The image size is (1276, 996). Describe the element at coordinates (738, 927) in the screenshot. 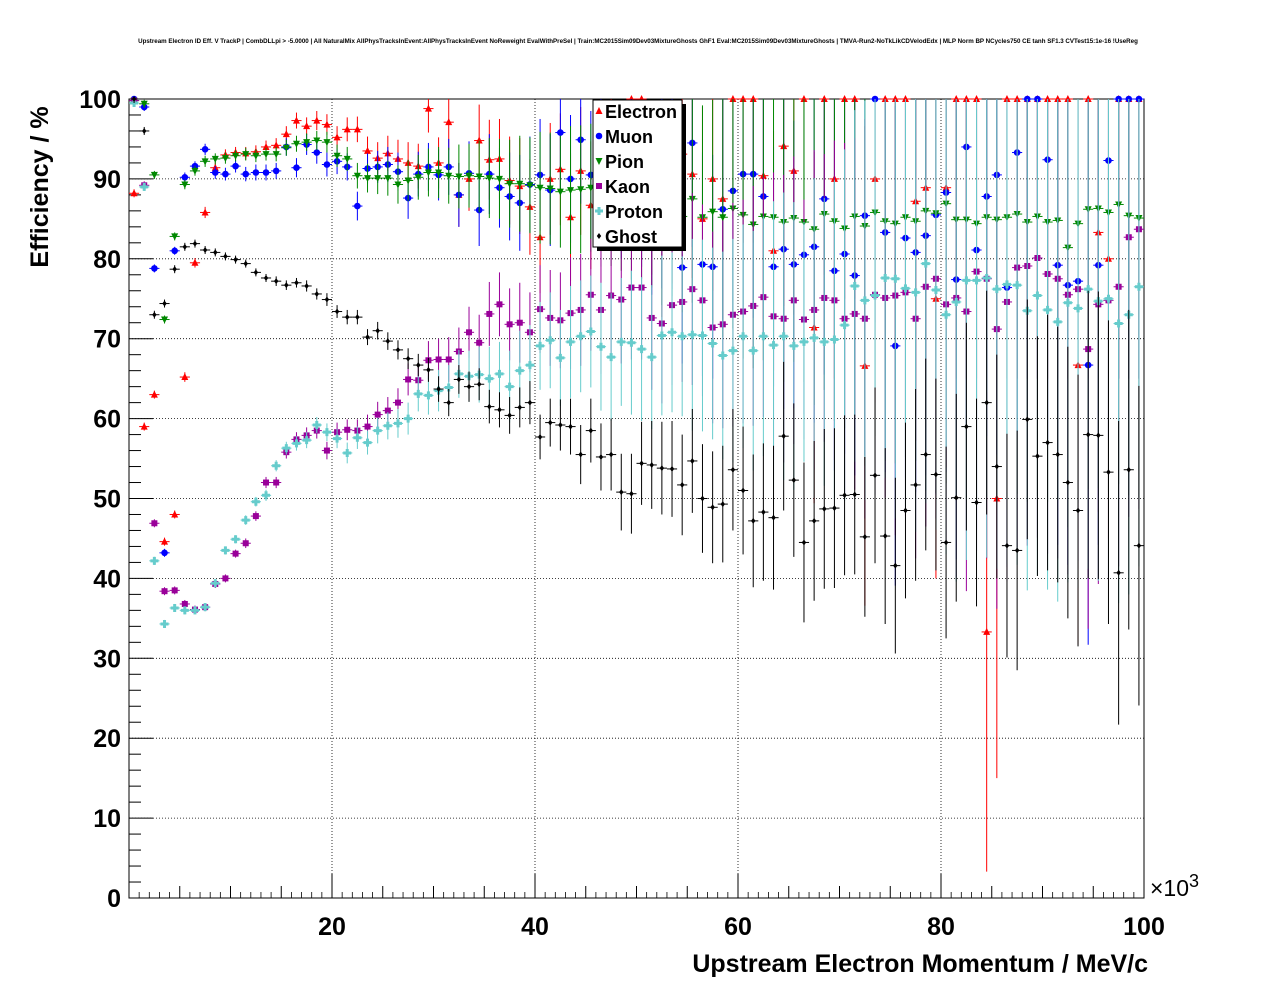

I see `x-tick-label: 60` at that location.